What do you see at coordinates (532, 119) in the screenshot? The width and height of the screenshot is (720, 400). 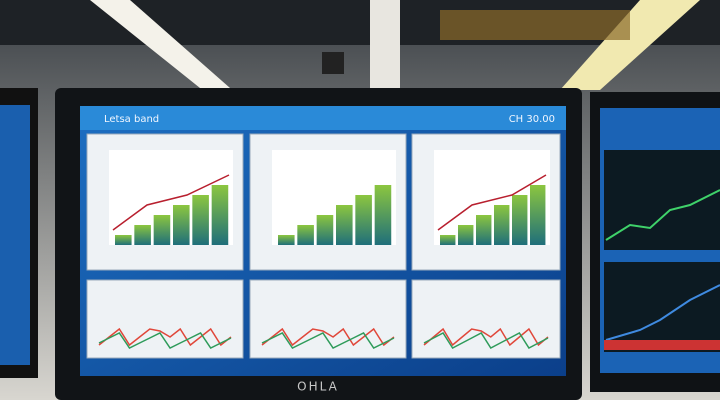 I see `header-value: CH 30.00` at bounding box center [532, 119].